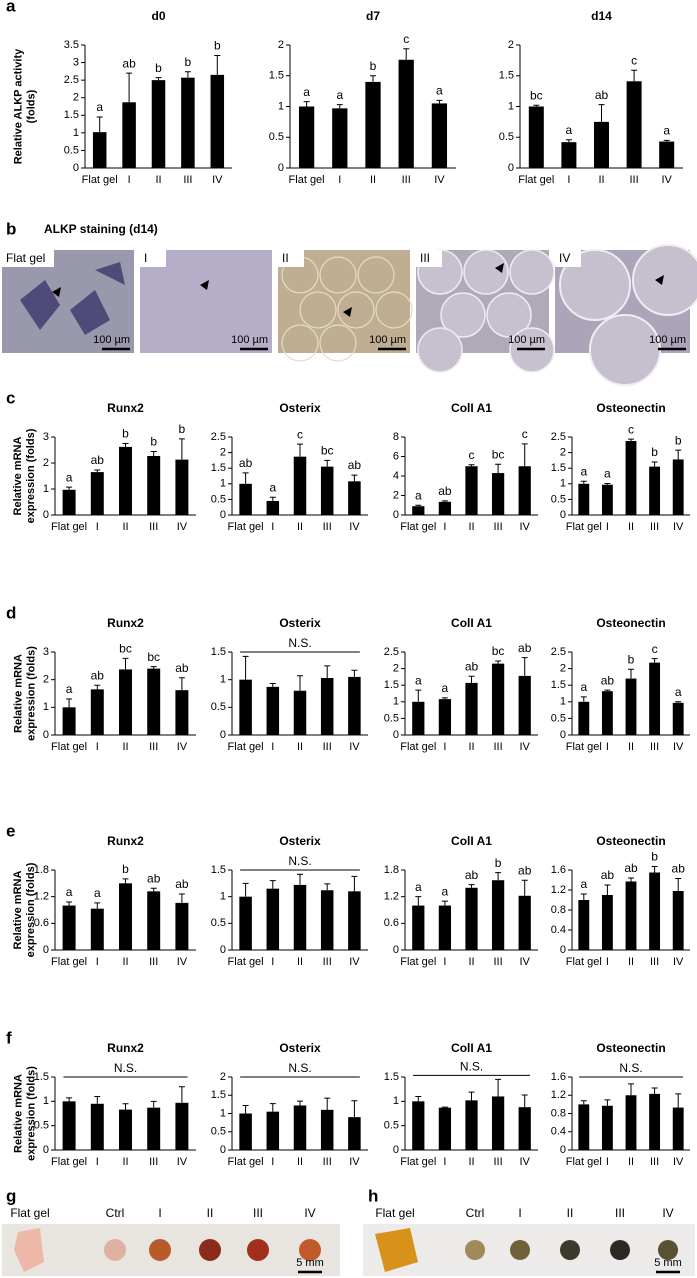 The image size is (697, 1278). What do you see at coordinates (41, 1077) in the screenshot?
I see `y-tick-label: 1.5` at bounding box center [41, 1077].